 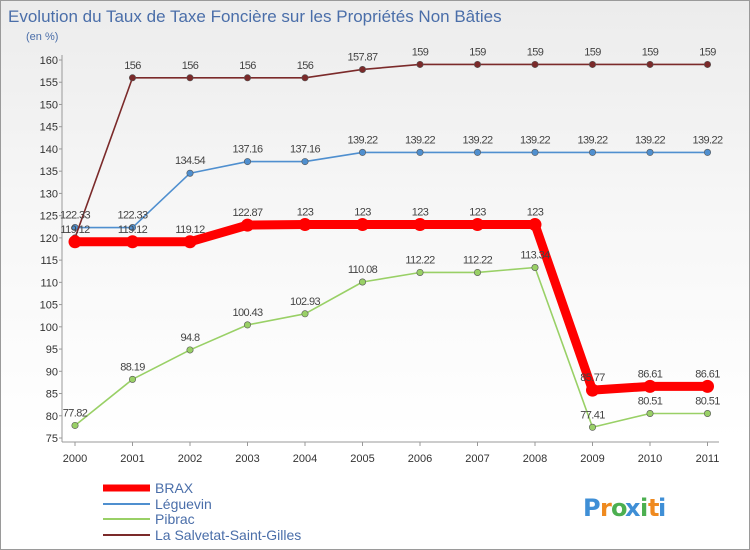 What do you see at coordinates (49, 239) in the screenshot?
I see `y-tick-label: 120` at bounding box center [49, 239].